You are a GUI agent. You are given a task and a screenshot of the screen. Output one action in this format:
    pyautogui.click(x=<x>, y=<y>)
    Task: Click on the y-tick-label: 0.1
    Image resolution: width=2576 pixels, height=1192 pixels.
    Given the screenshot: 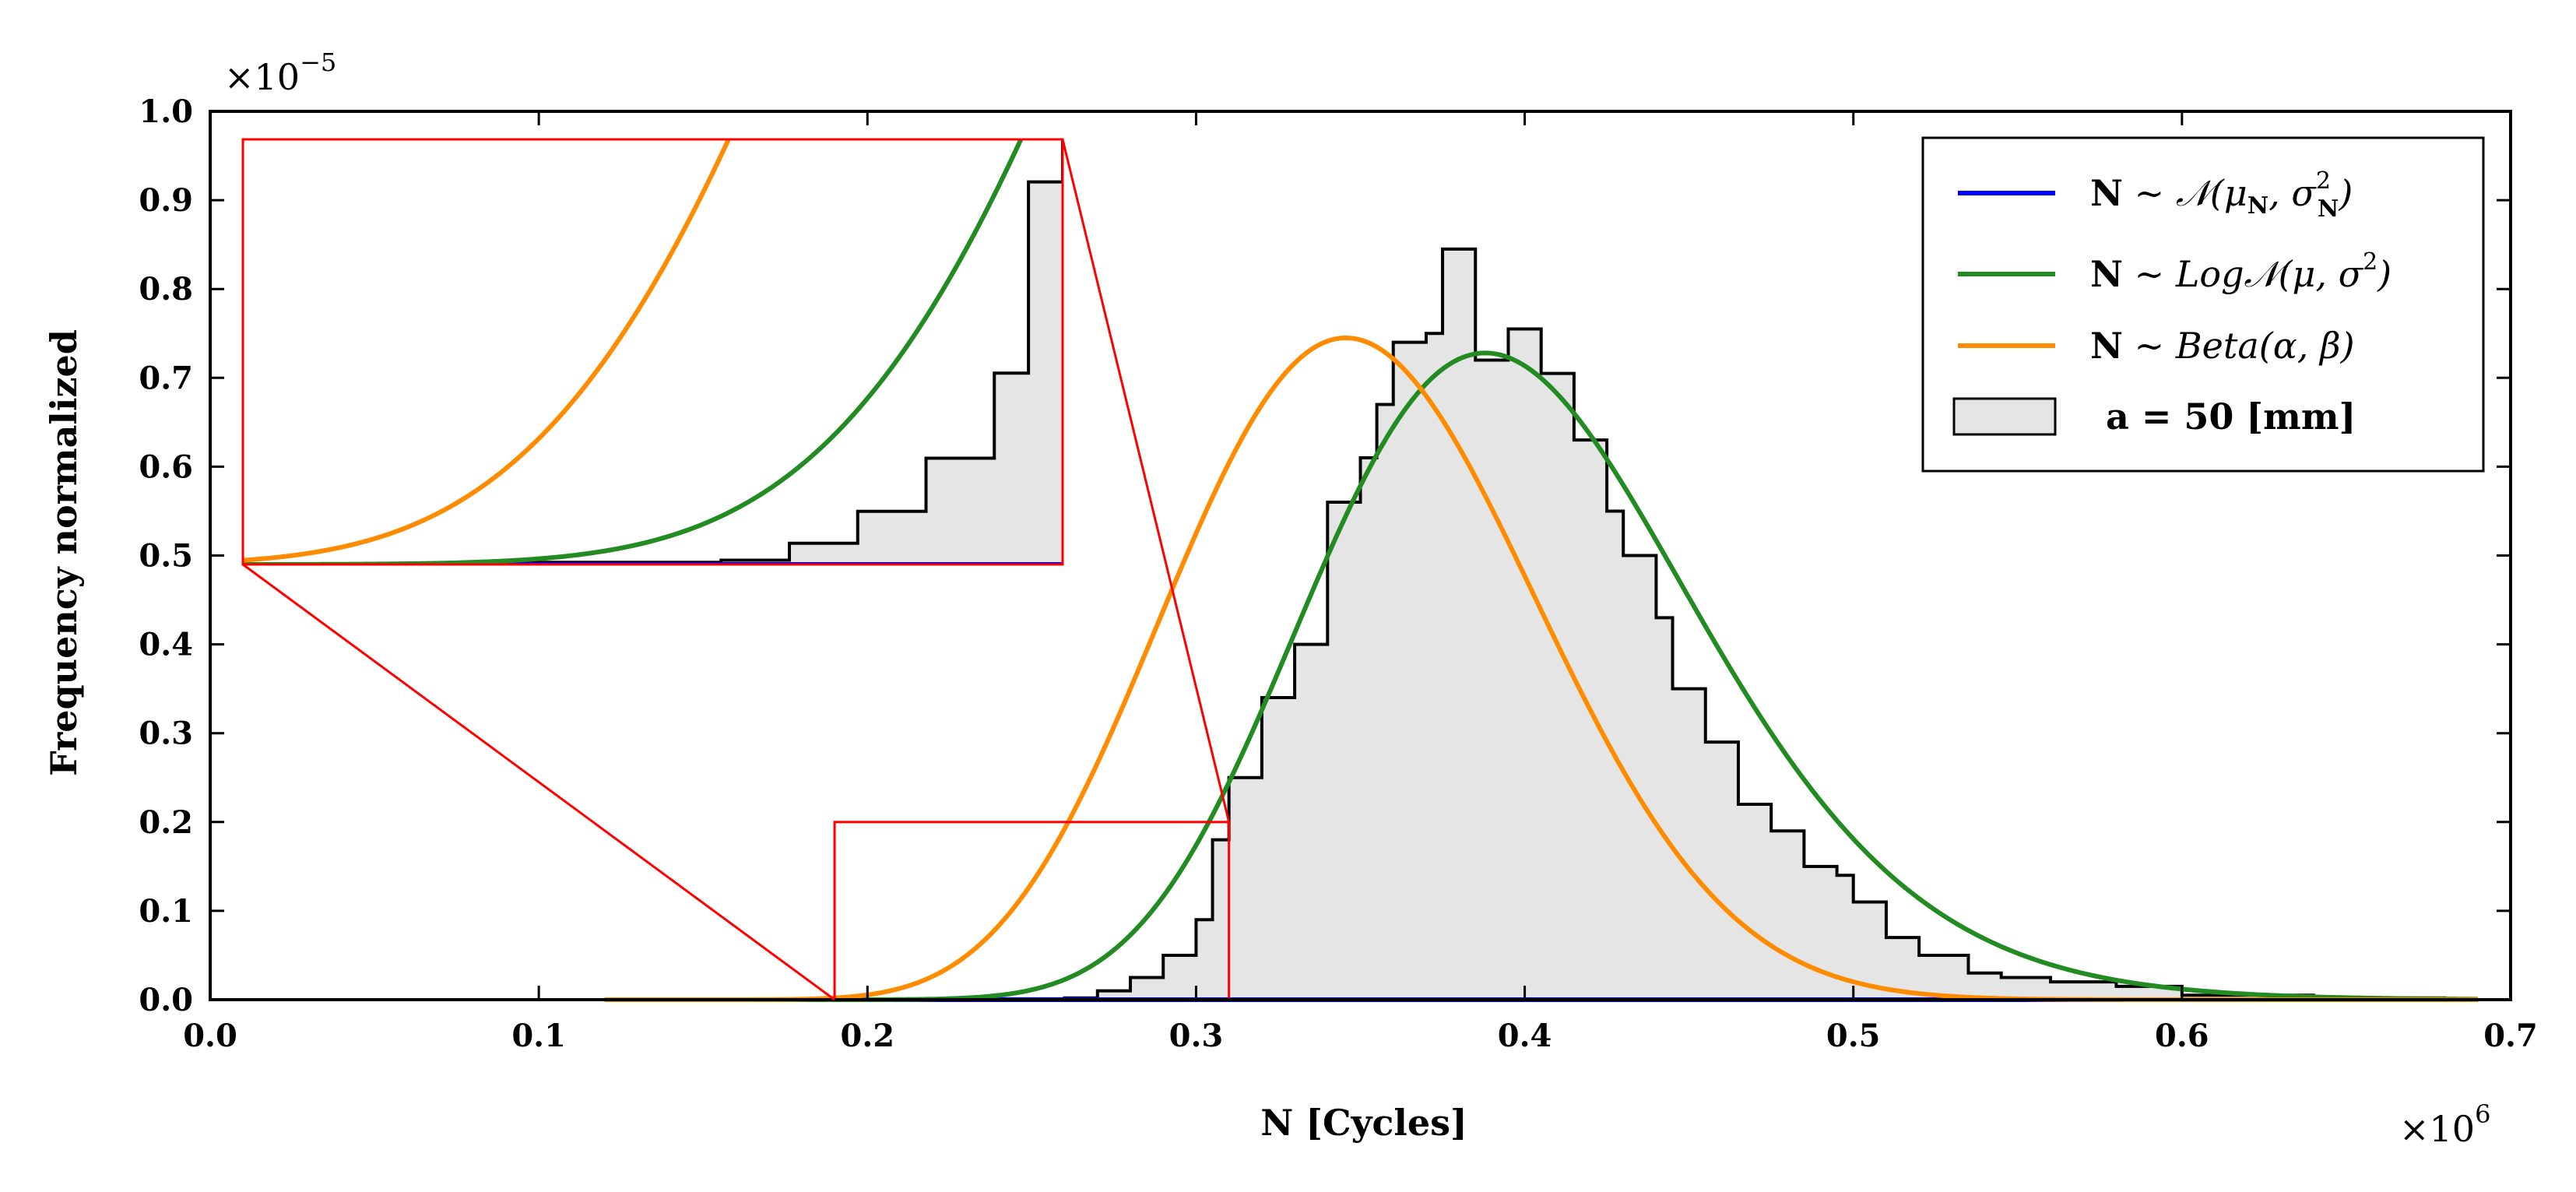 What is the action you would take?
    pyautogui.click(x=166, y=911)
    